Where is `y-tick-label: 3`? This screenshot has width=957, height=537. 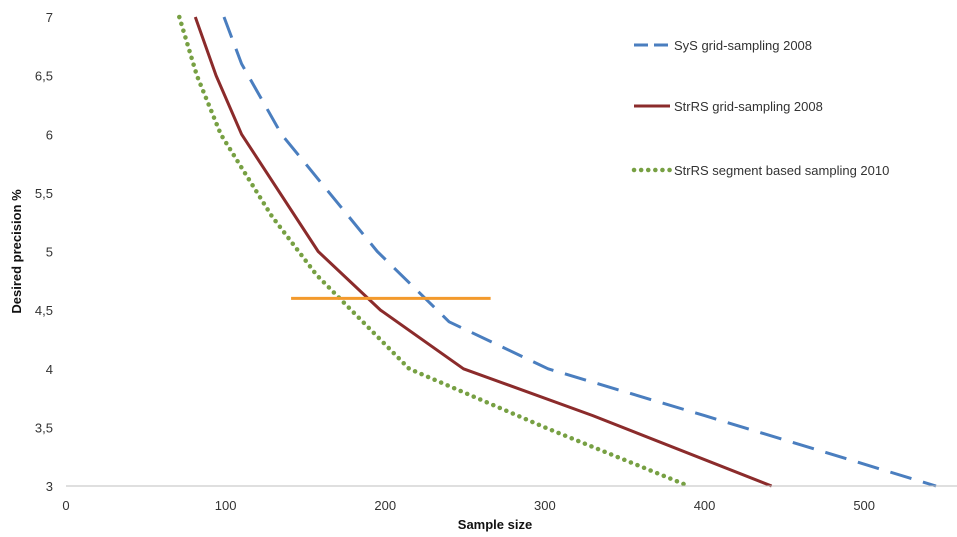 y-tick-label: 3 is located at coordinates (49, 486).